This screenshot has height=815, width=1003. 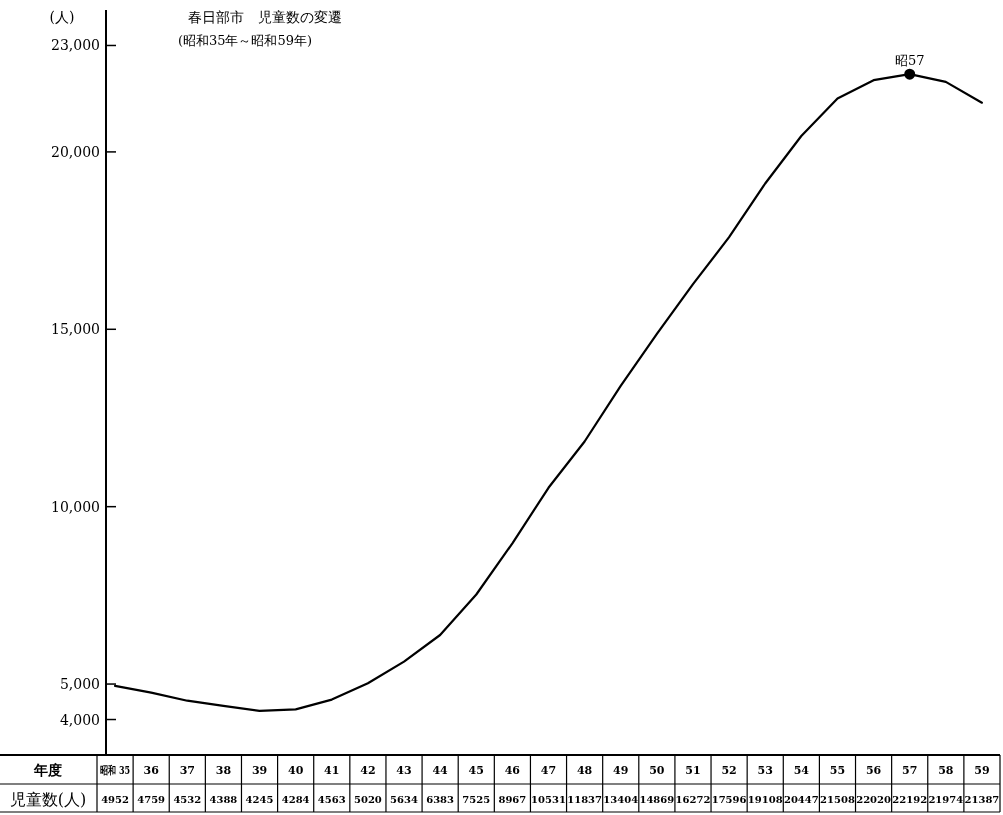 What do you see at coordinates (75, 506) in the screenshot?
I see `y-tick-label: 10,000` at bounding box center [75, 506].